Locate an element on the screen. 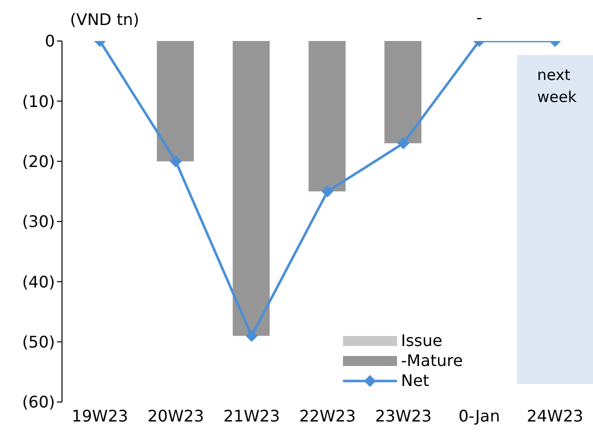  y-tick-label: (10) is located at coordinates (38, 101).